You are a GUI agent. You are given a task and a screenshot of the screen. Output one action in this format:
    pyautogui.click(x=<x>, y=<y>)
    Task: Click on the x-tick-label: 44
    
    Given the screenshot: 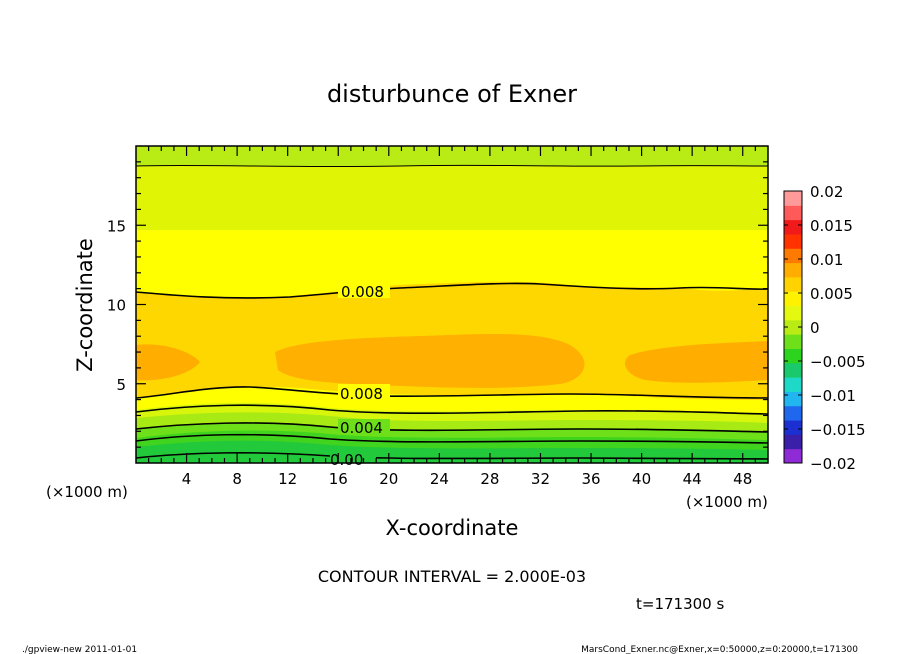 What is the action you would take?
    pyautogui.click(x=692, y=479)
    